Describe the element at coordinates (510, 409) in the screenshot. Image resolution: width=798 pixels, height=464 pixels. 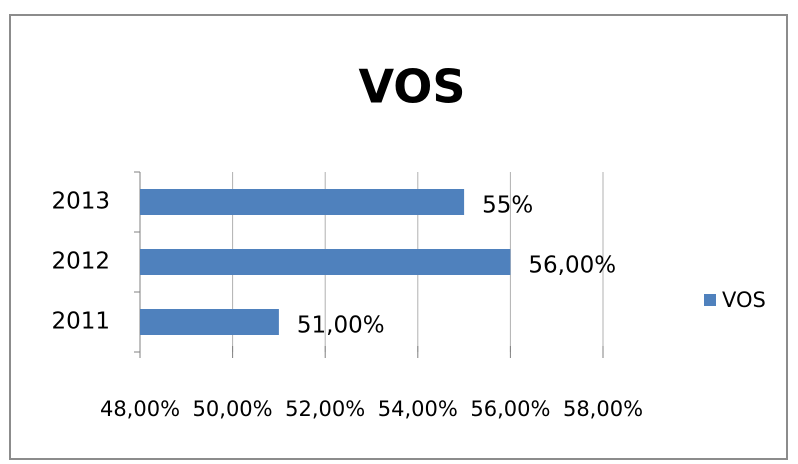
I see `x-tick-label: 56,00%` at that location.